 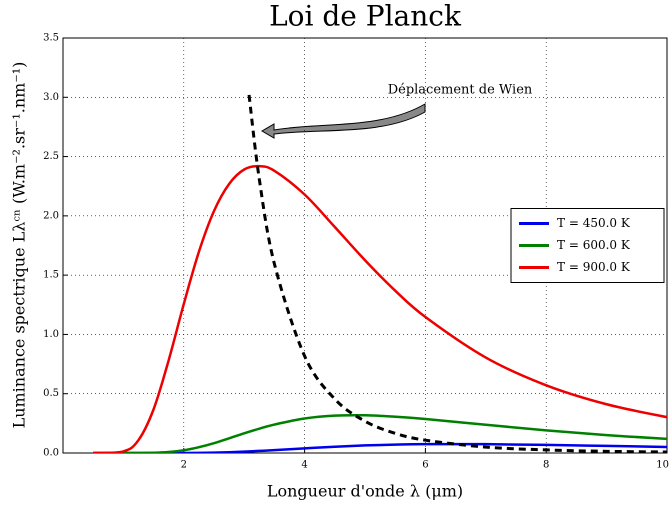 What do you see at coordinates (460, 90) in the screenshot?
I see `annotation: Déplacement de Wien` at bounding box center [460, 90].